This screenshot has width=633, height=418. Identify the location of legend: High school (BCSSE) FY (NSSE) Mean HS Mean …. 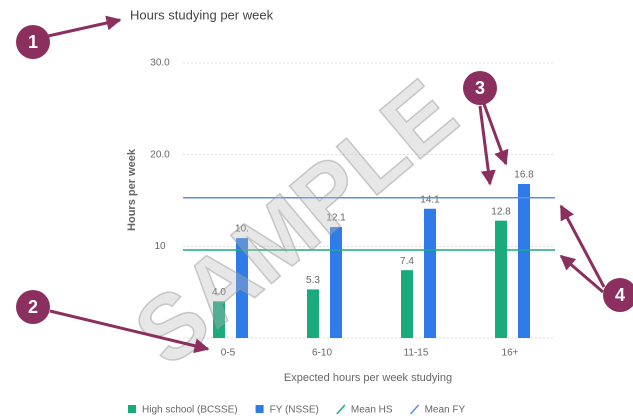
(297, 410).